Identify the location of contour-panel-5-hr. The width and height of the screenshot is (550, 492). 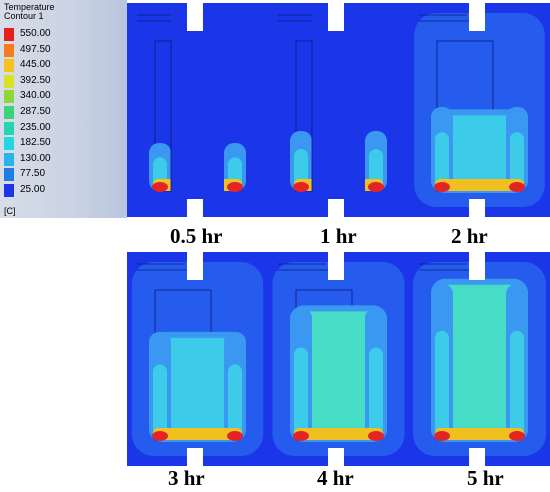
(479, 359).